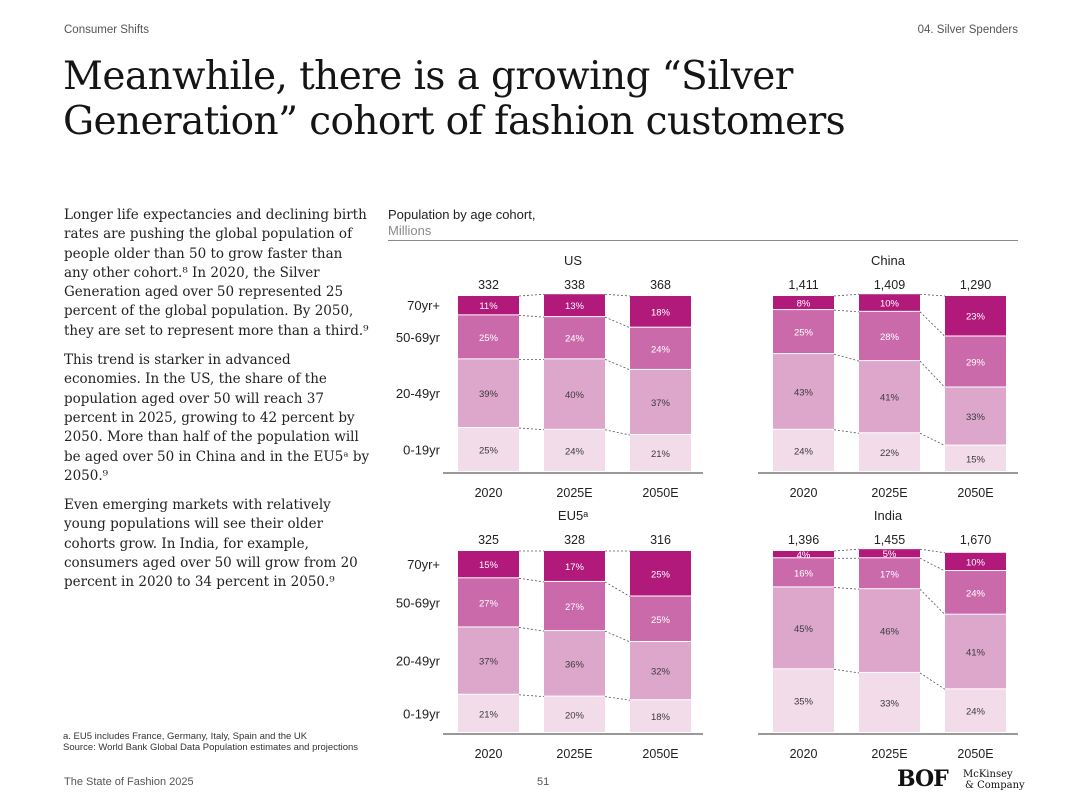 This screenshot has height=810, width=1080. Describe the element at coordinates (988, 774) in the screenshot. I see `mckinsey-logo-line-1: McKinsey` at that location.